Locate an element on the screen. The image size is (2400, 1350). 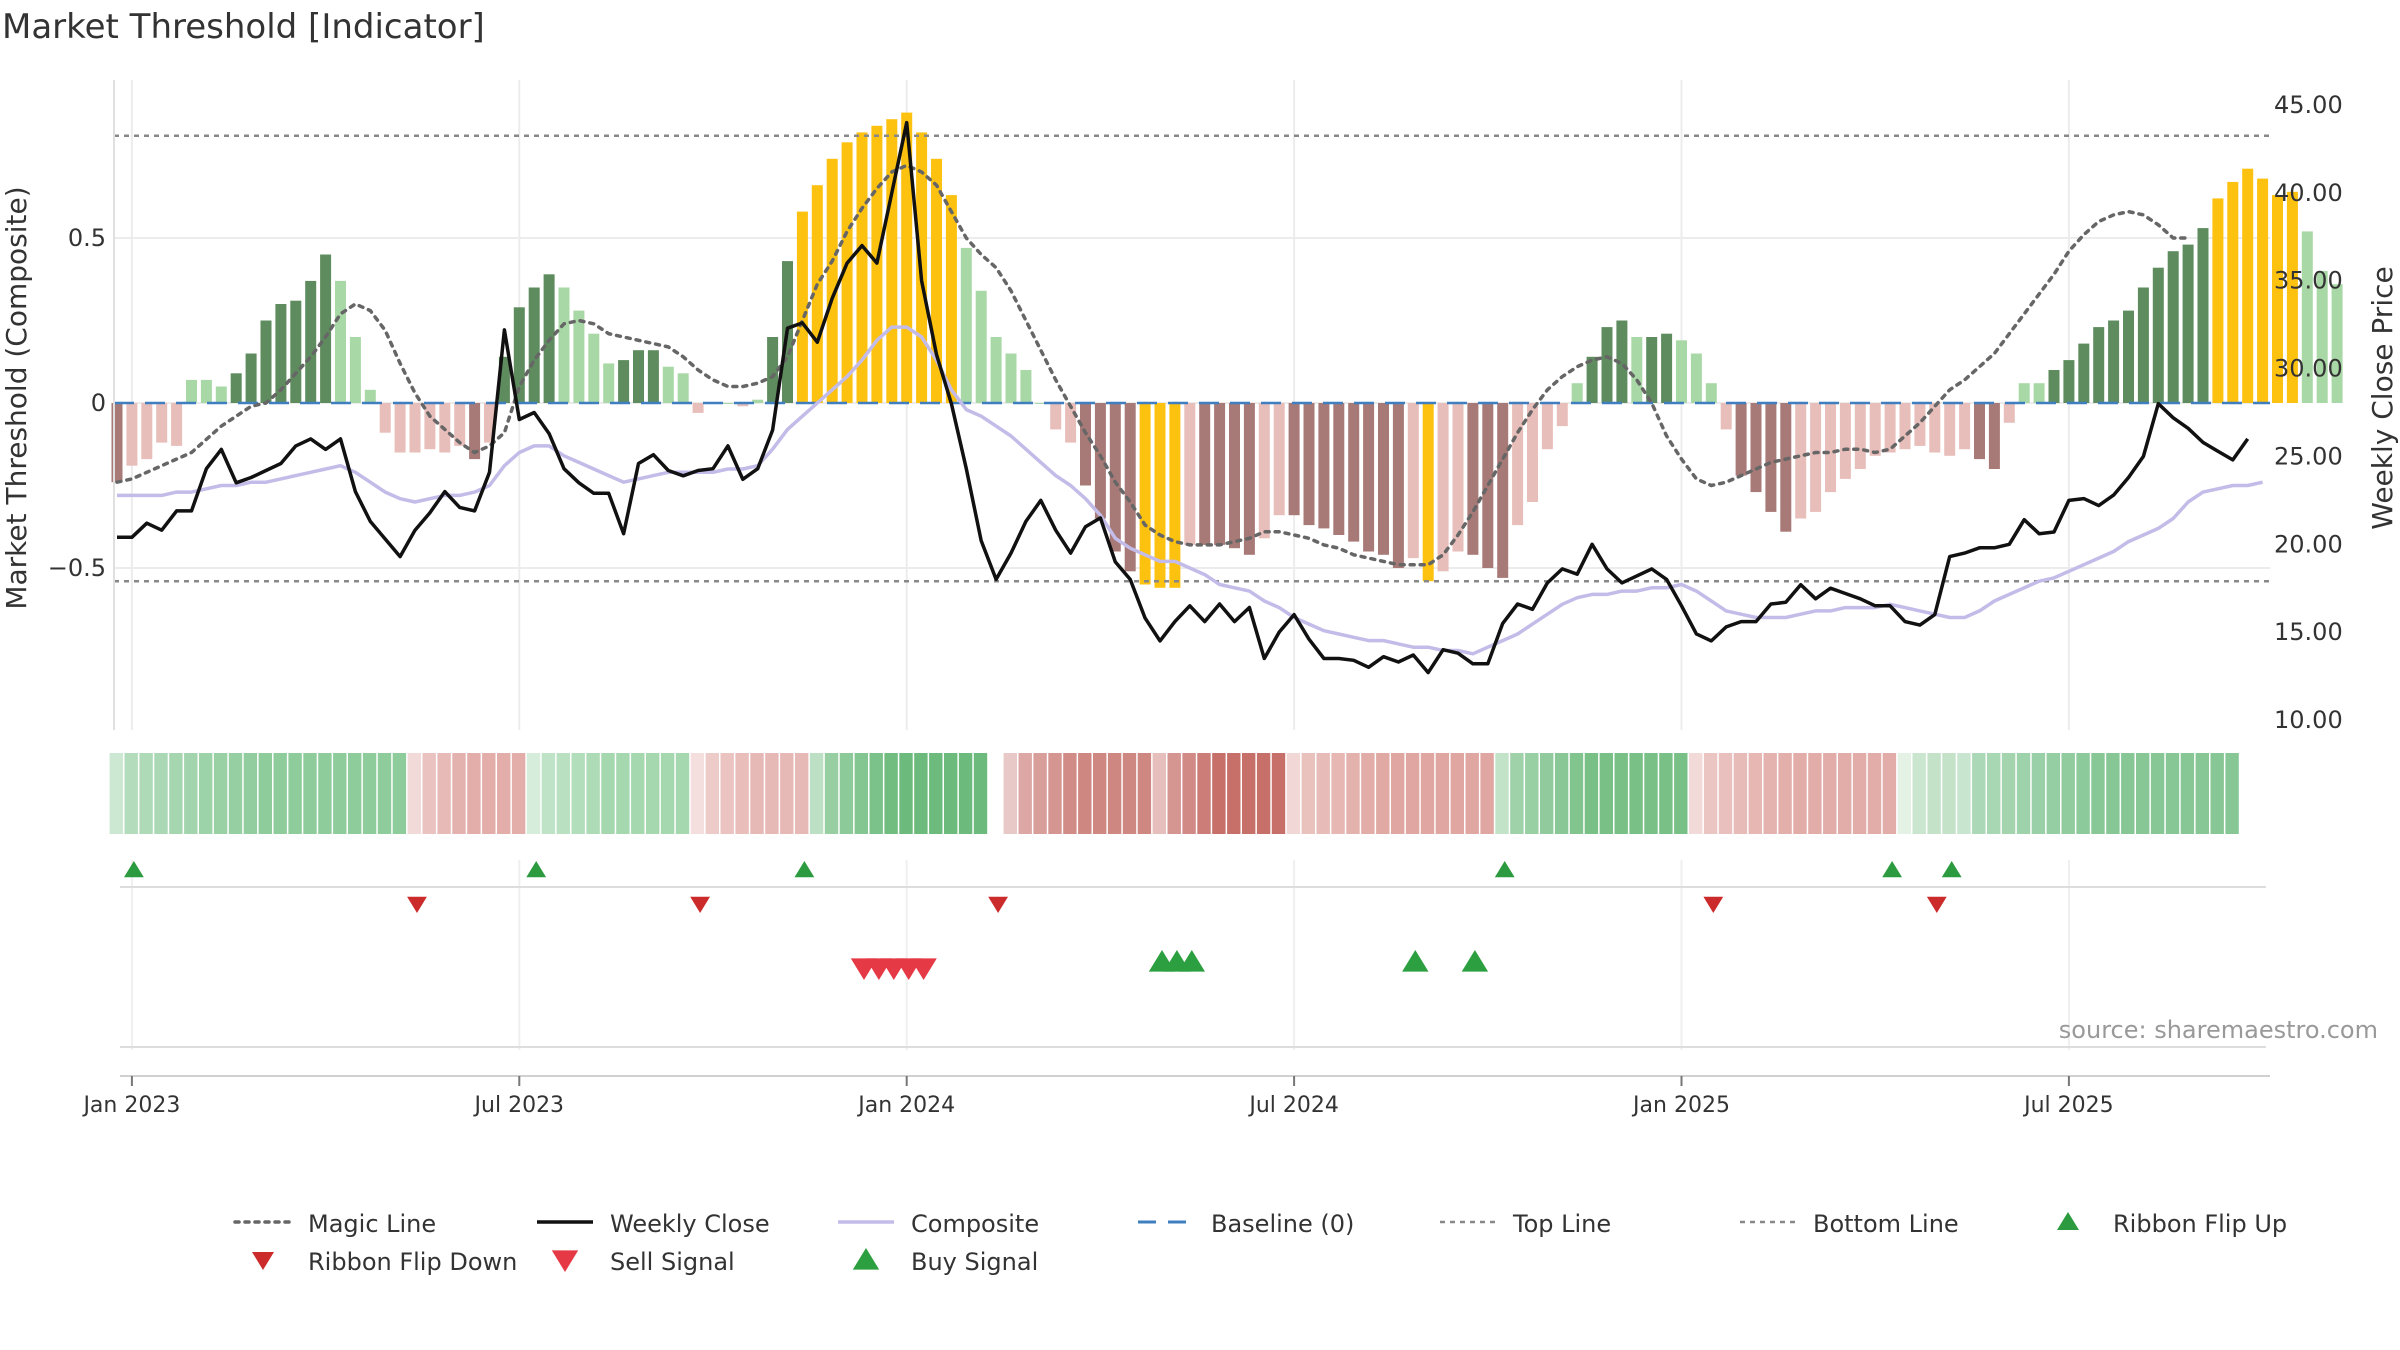
ribbon is located at coordinates (1174, 793).